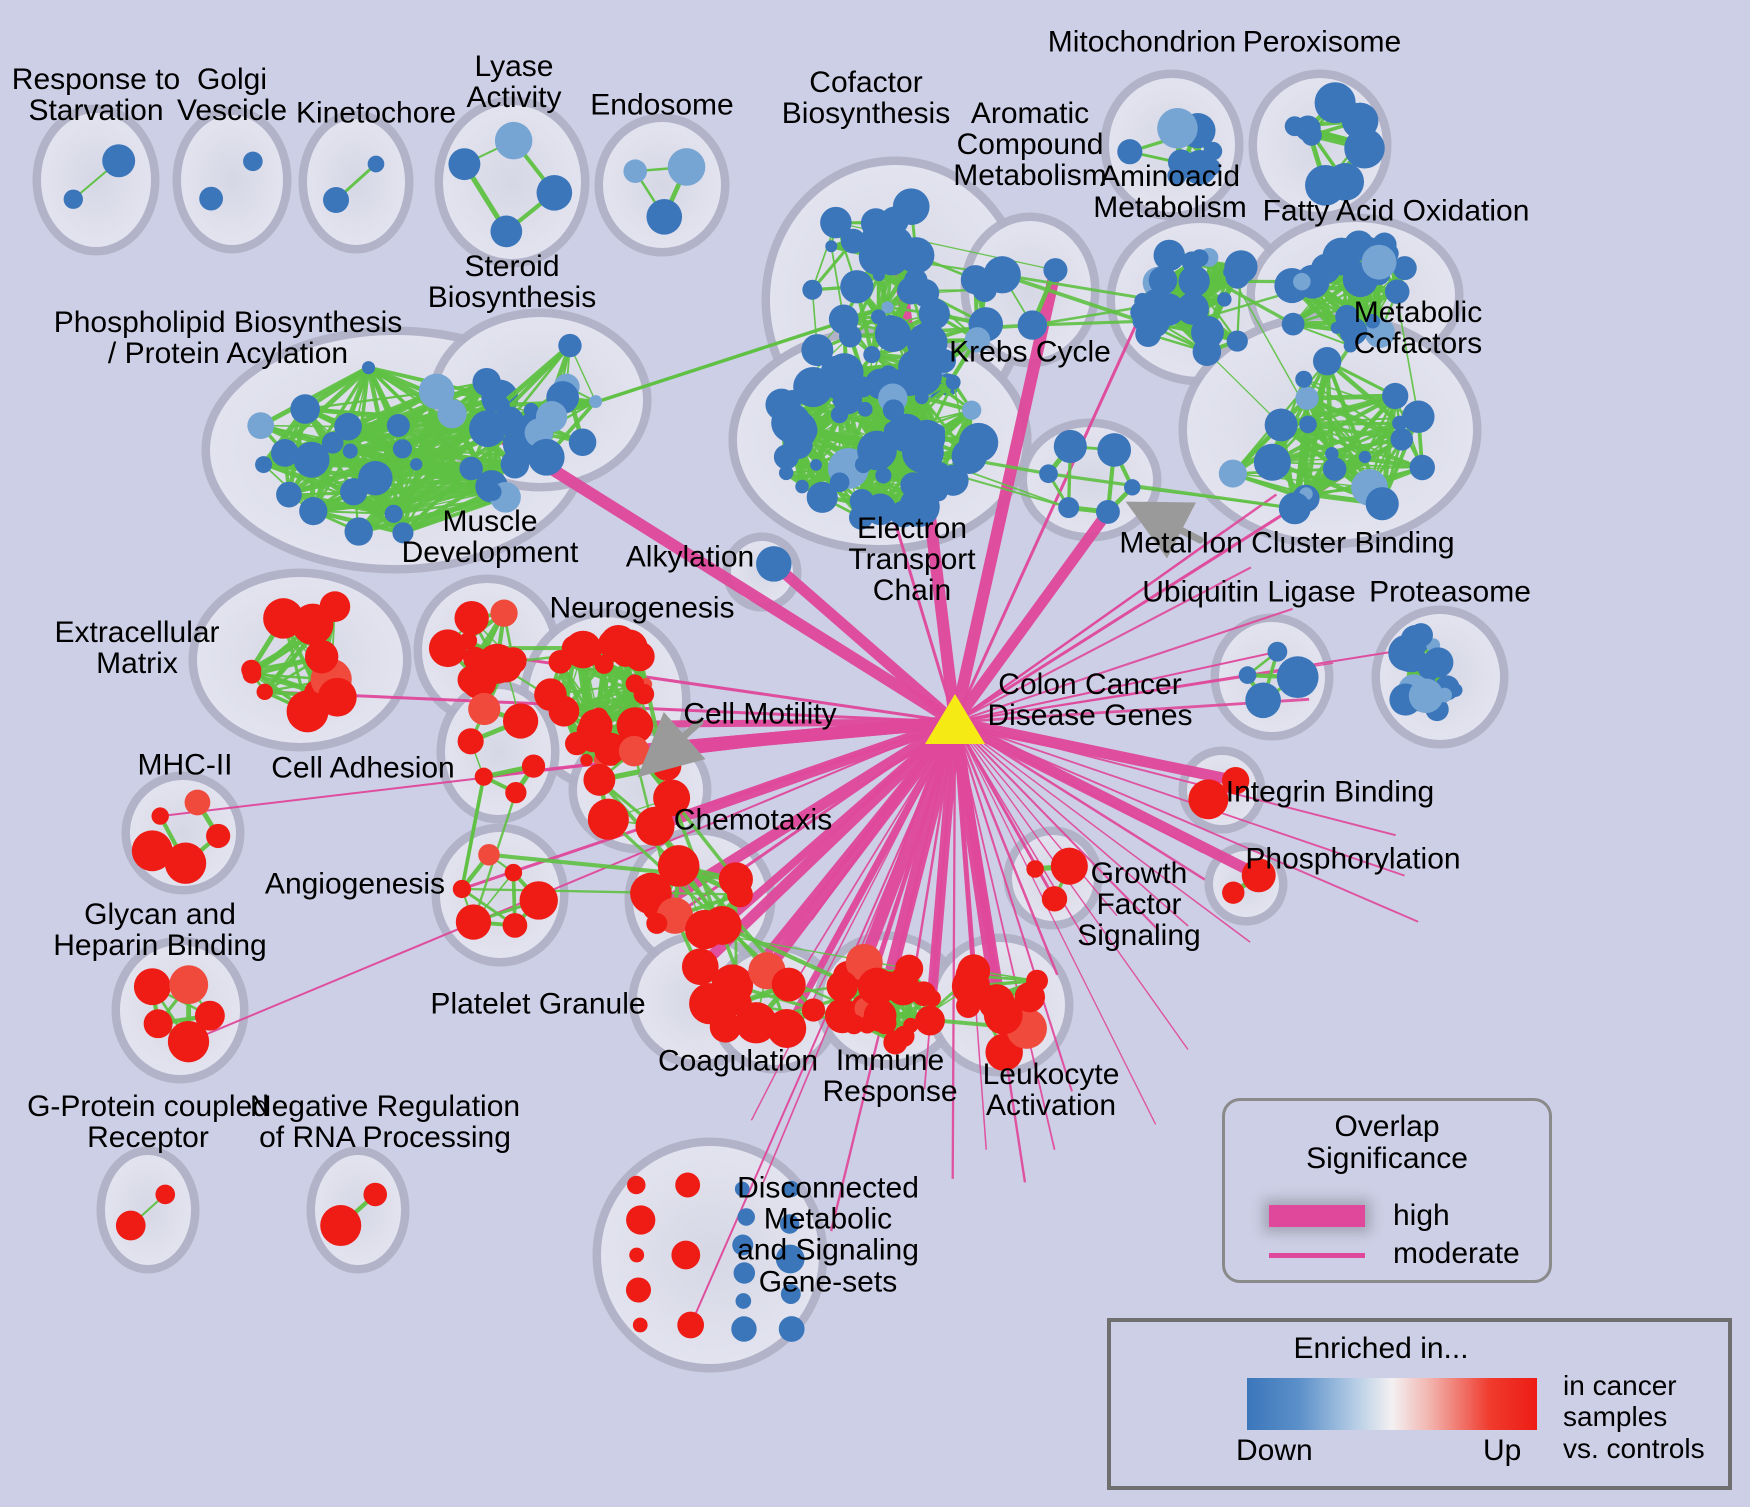  Describe the element at coordinates (955, 719) in the screenshot. I see `hub-node` at that location.